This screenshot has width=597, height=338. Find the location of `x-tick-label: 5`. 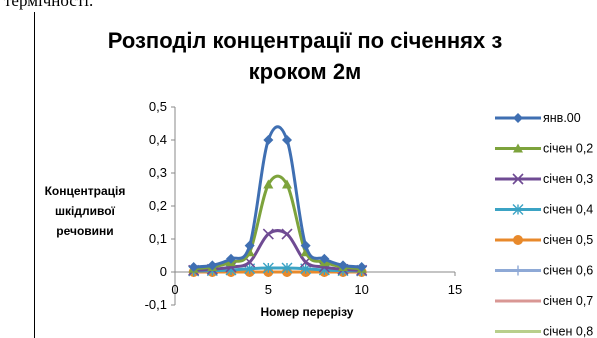

x-tick-label: 5 is located at coordinates (268, 289).